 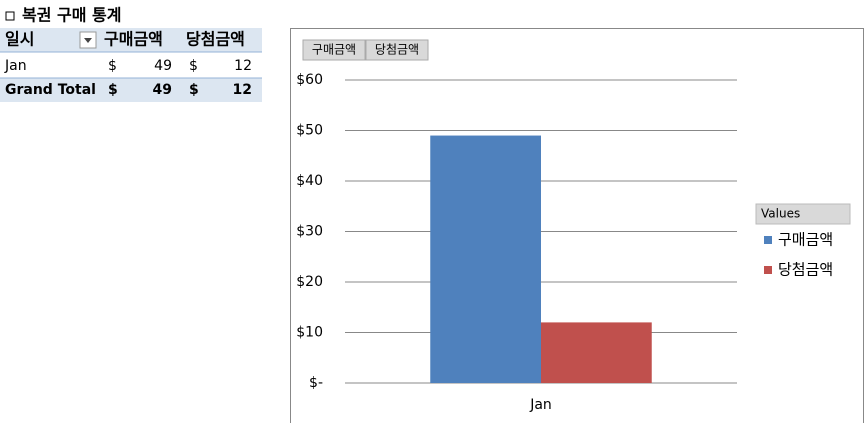 What do you see at coordinates (540, 405) in the screenshot?
I see `x-tick-label: Jan` at bounding box center [540, 405].